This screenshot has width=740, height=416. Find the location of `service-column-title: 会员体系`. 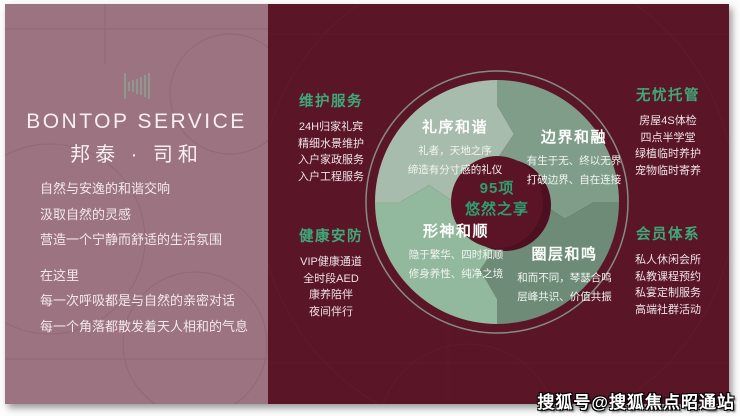

service-column-title: 会员体系 is located at coordinates (668, 235).